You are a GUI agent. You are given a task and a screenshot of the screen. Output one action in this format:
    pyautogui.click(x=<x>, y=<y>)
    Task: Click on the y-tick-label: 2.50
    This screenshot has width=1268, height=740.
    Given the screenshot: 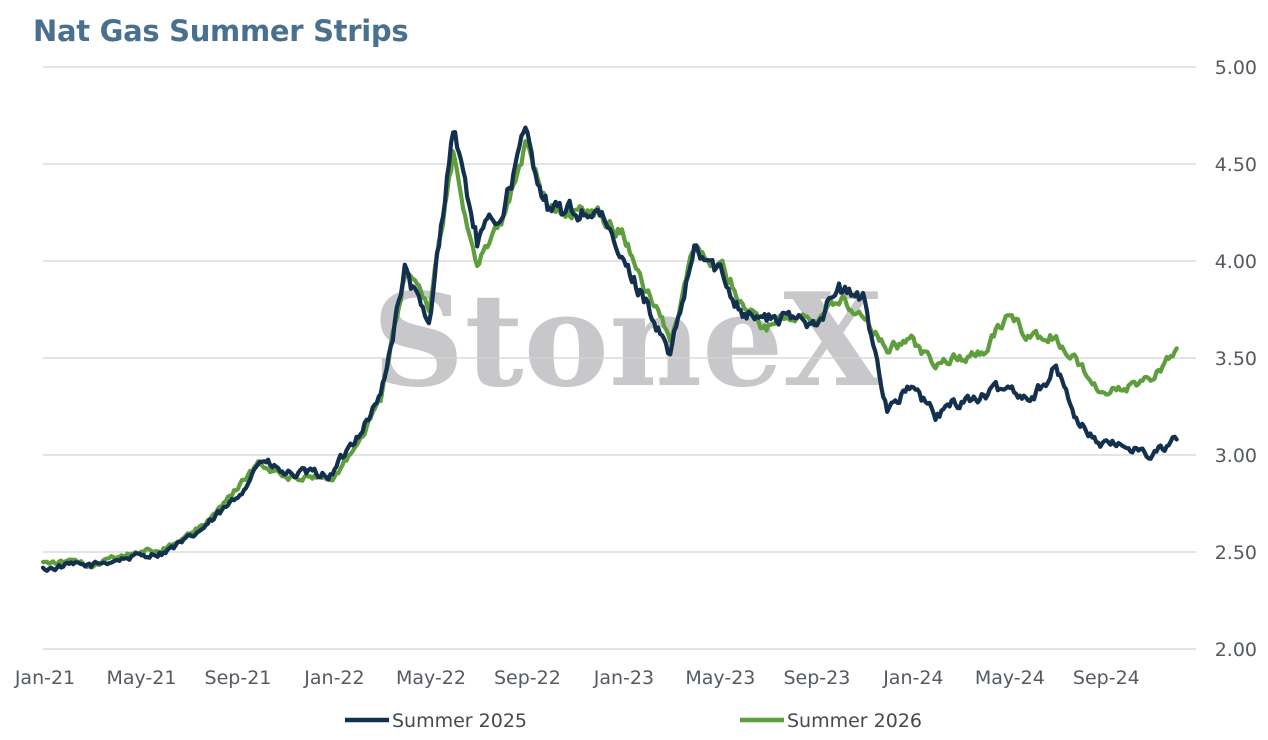 What is the action you would take?
    pyautogui.click(x=1236, y=553)
    